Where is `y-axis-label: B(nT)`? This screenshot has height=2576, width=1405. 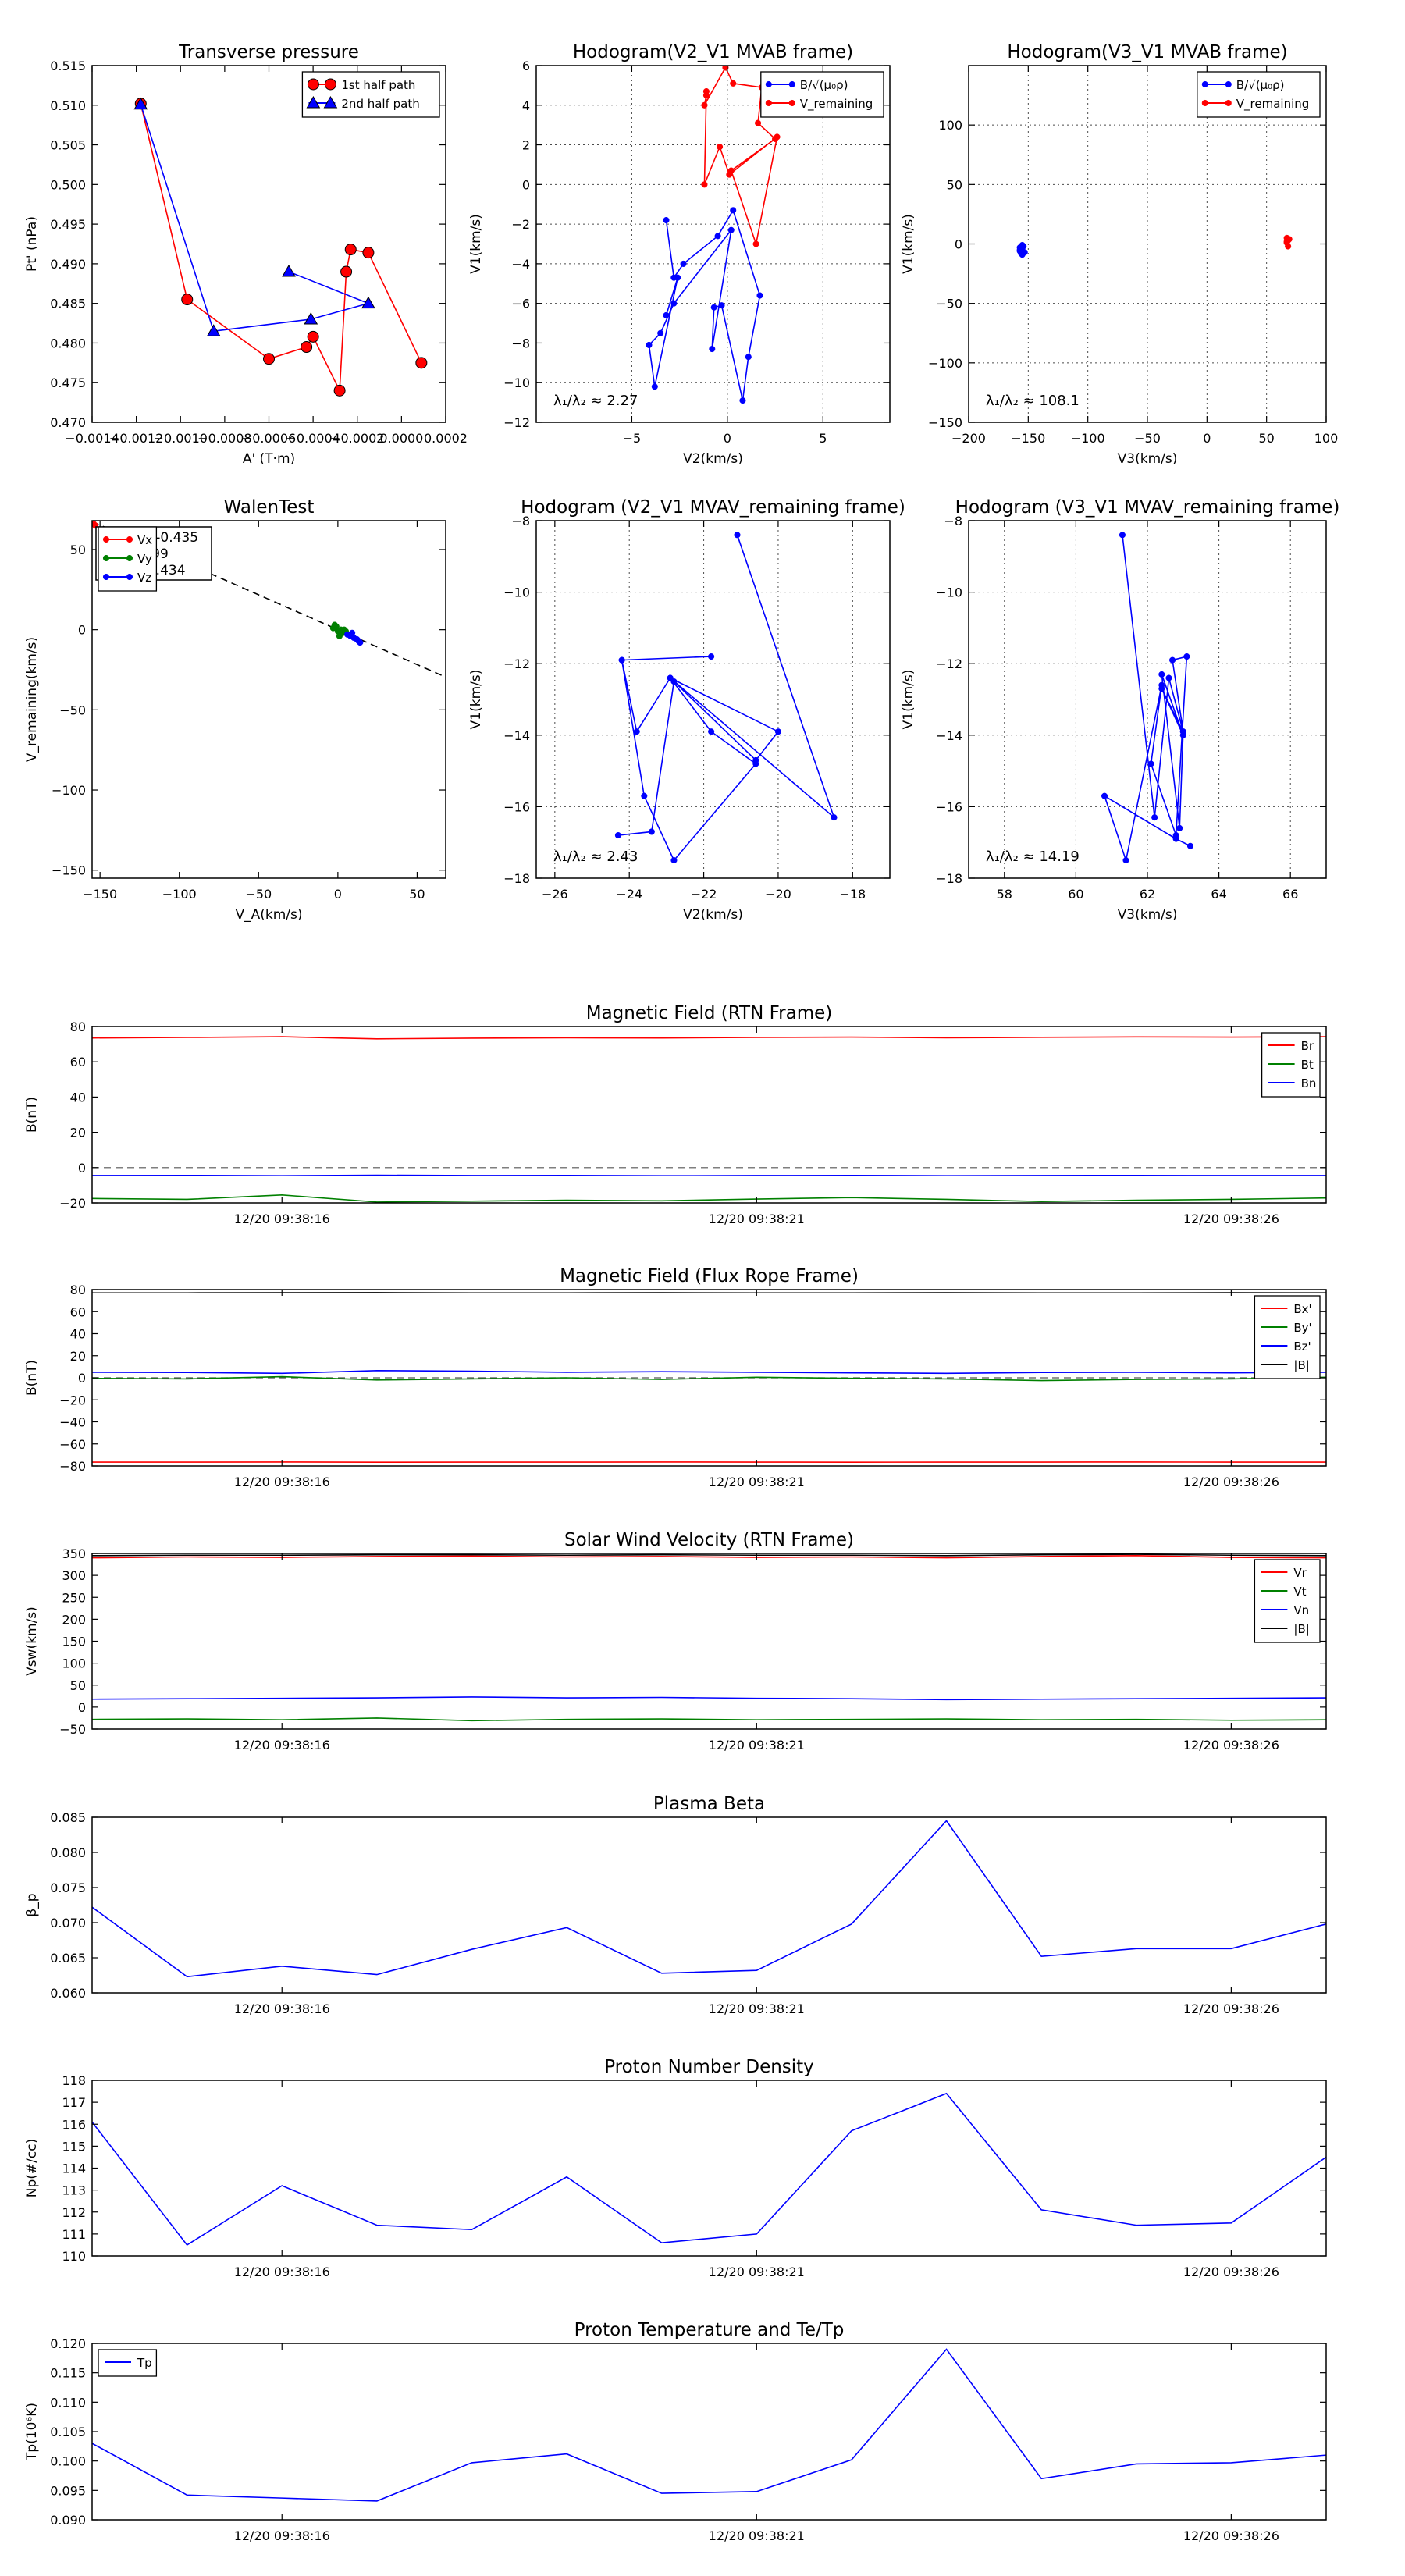 y-axis-label: B(nT) is located at coordinates (32, 1115).